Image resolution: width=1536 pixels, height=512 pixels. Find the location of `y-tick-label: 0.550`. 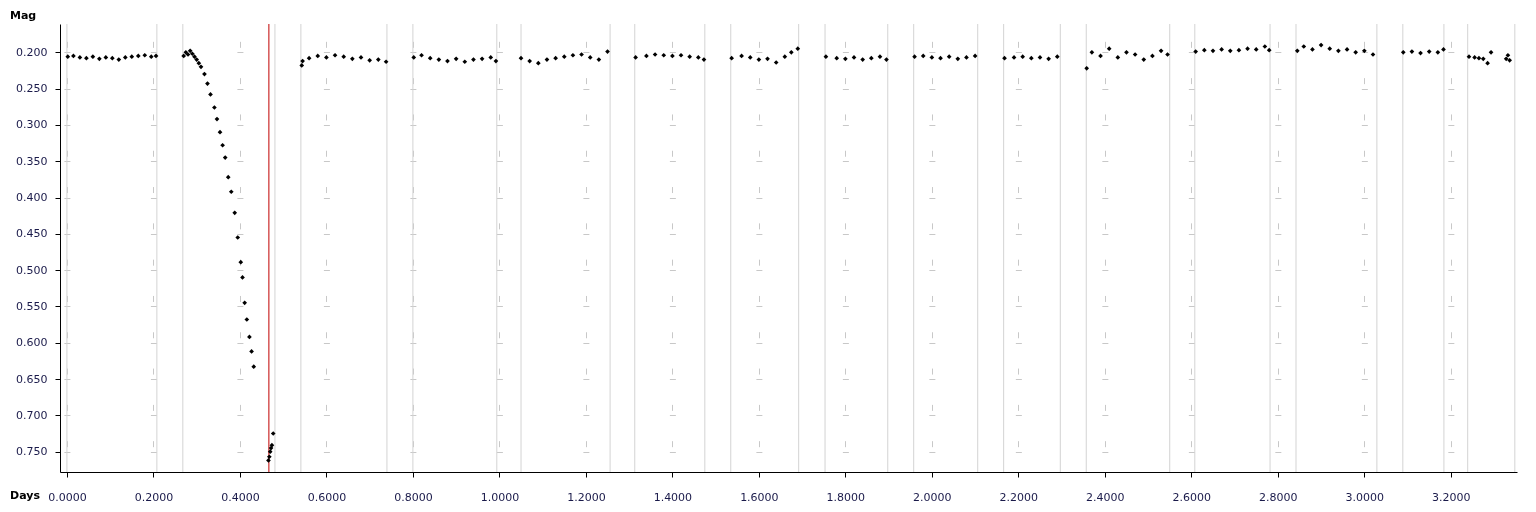

y-tick-label: 0.550 is located at coordinates (32, 306).